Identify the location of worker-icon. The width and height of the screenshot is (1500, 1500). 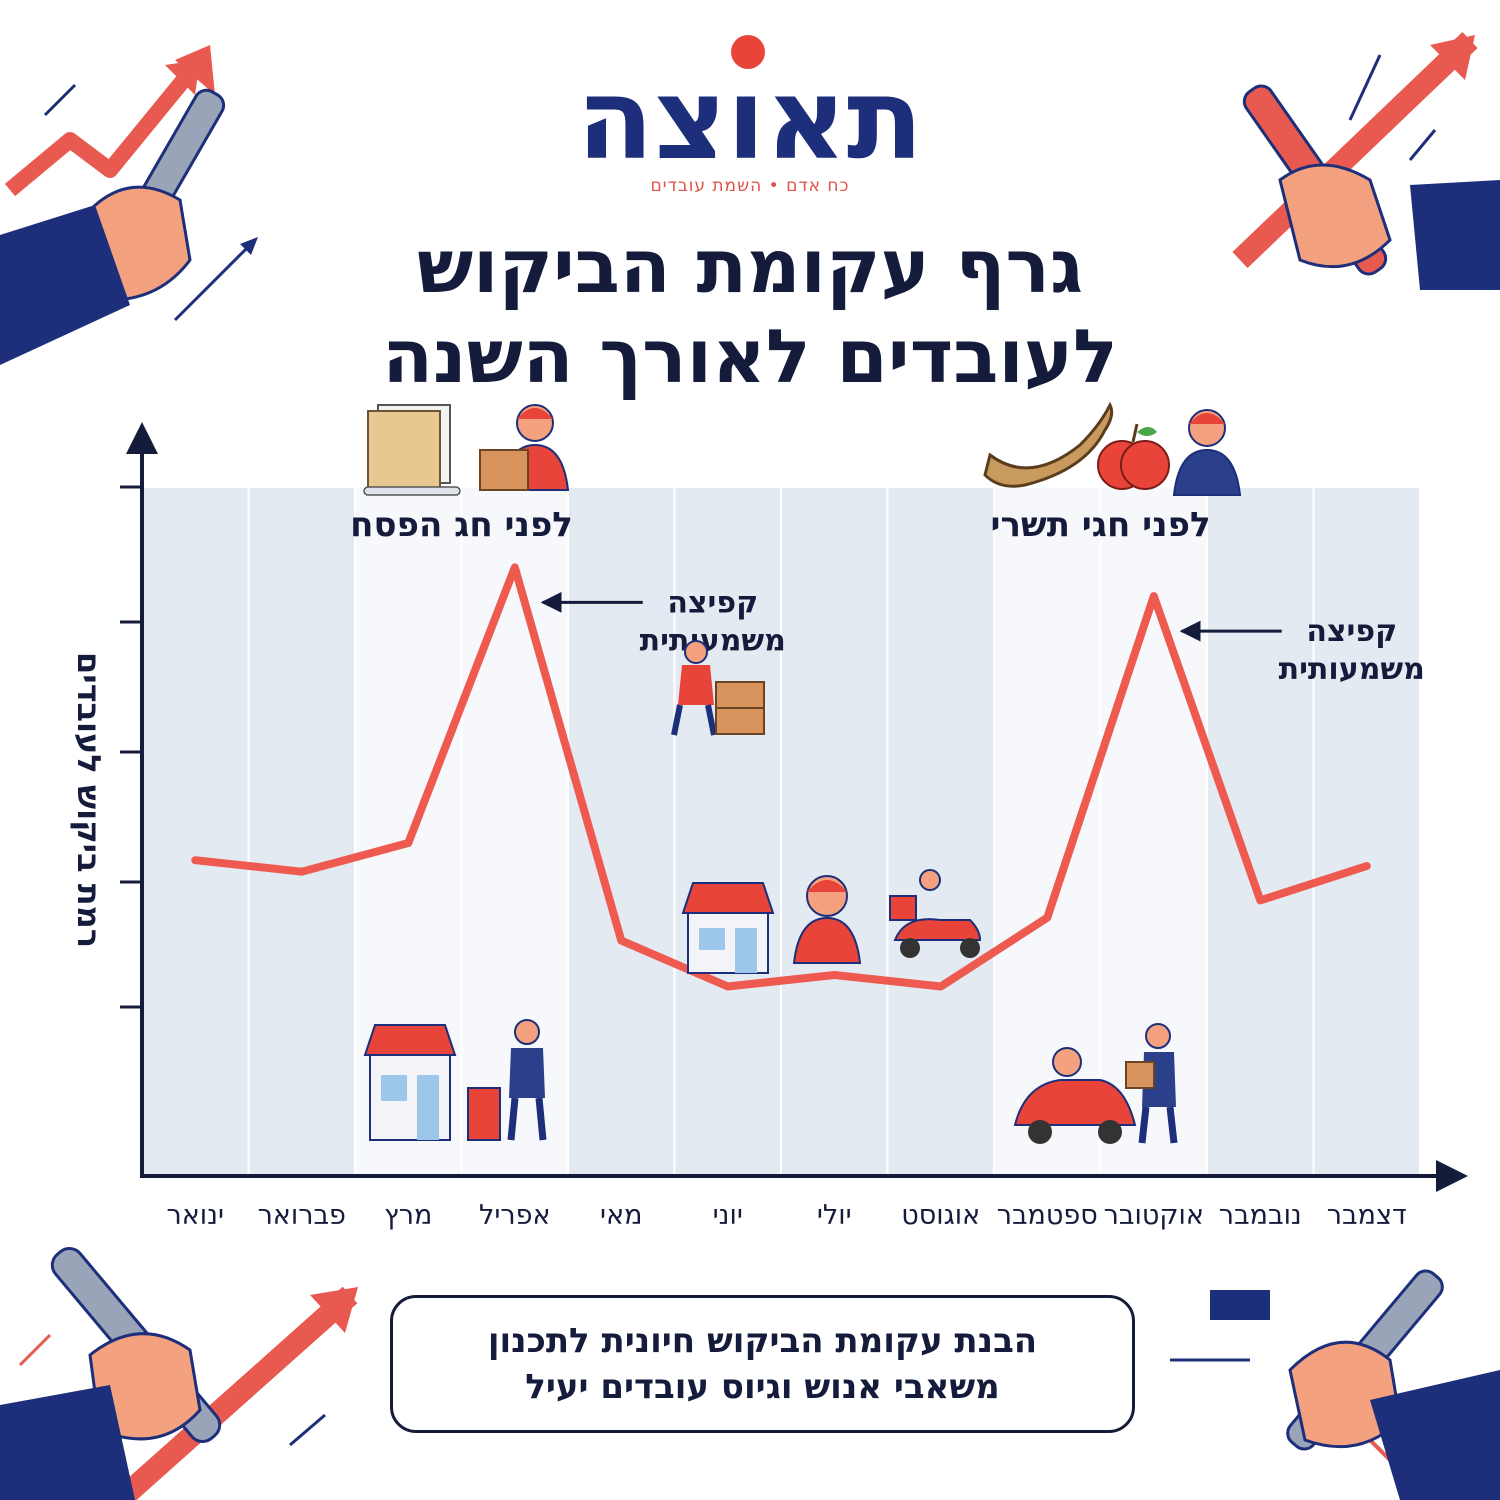
(1207, 452).